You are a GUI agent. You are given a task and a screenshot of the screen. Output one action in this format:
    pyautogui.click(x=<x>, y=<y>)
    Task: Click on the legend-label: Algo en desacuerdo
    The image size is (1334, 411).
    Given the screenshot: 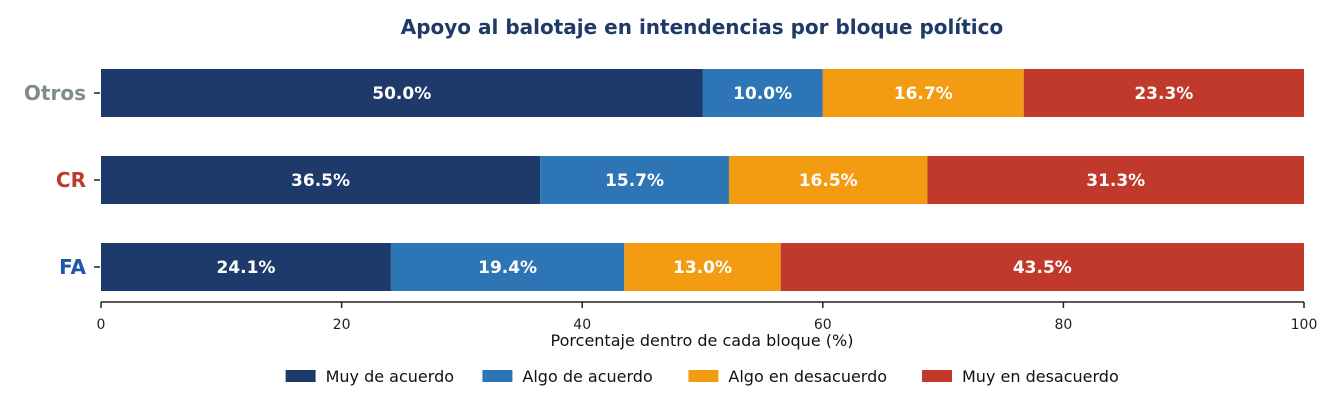 What is the action you would take?
    pyautogui.click(x=807, y=376)
    